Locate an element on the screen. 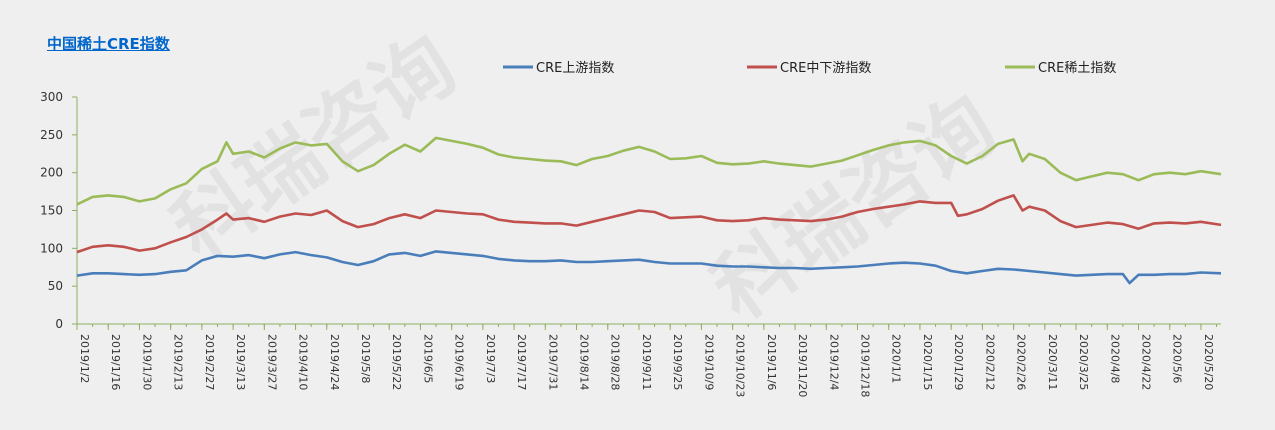  x-tick-label: 2019/11/6 is located at coordinates (771, 362).